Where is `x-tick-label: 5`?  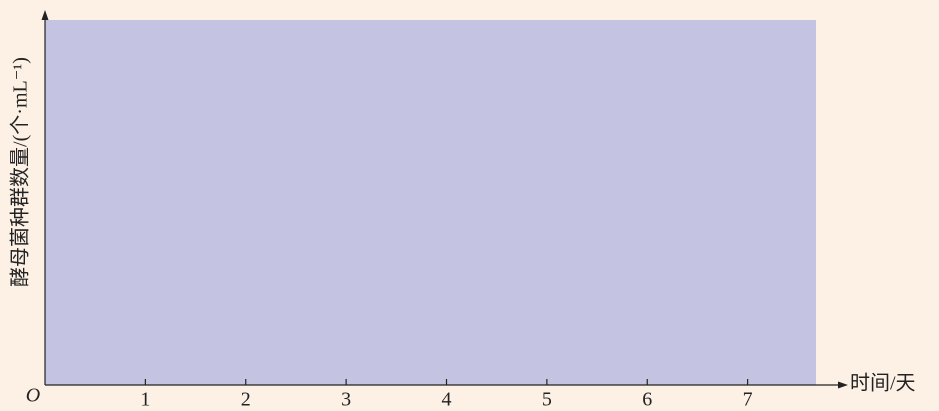
x-tick-label: 5 is located at coordinates (547, 400).